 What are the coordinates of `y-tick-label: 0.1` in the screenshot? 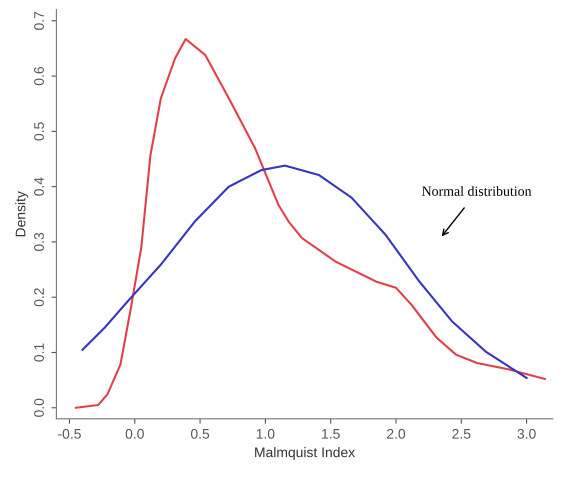 It's located at (39, 353).